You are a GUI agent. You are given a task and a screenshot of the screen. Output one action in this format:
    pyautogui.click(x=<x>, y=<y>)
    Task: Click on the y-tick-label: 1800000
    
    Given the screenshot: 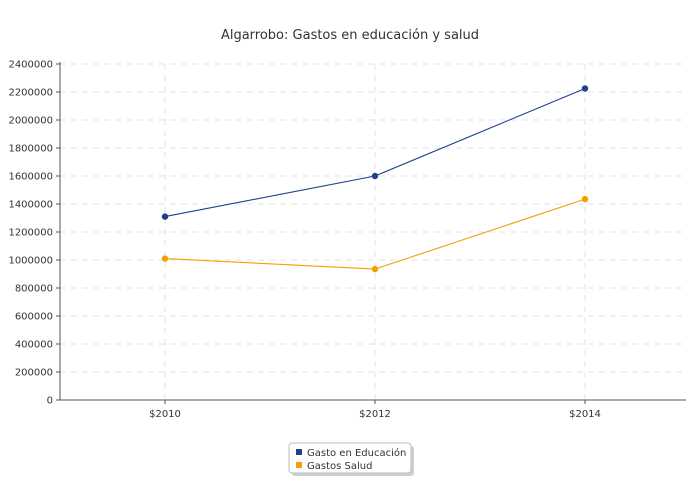 What is the action you would take?
    pyautogui.click(x=30, y=149)
    